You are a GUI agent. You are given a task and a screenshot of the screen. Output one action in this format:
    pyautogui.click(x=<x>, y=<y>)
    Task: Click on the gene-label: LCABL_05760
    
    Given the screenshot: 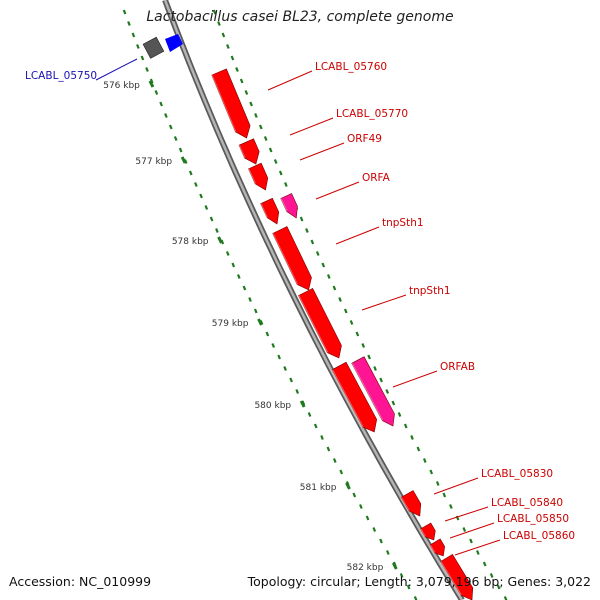 What is the action you would take?
    pyautogui.click(x=351, y=67)
    